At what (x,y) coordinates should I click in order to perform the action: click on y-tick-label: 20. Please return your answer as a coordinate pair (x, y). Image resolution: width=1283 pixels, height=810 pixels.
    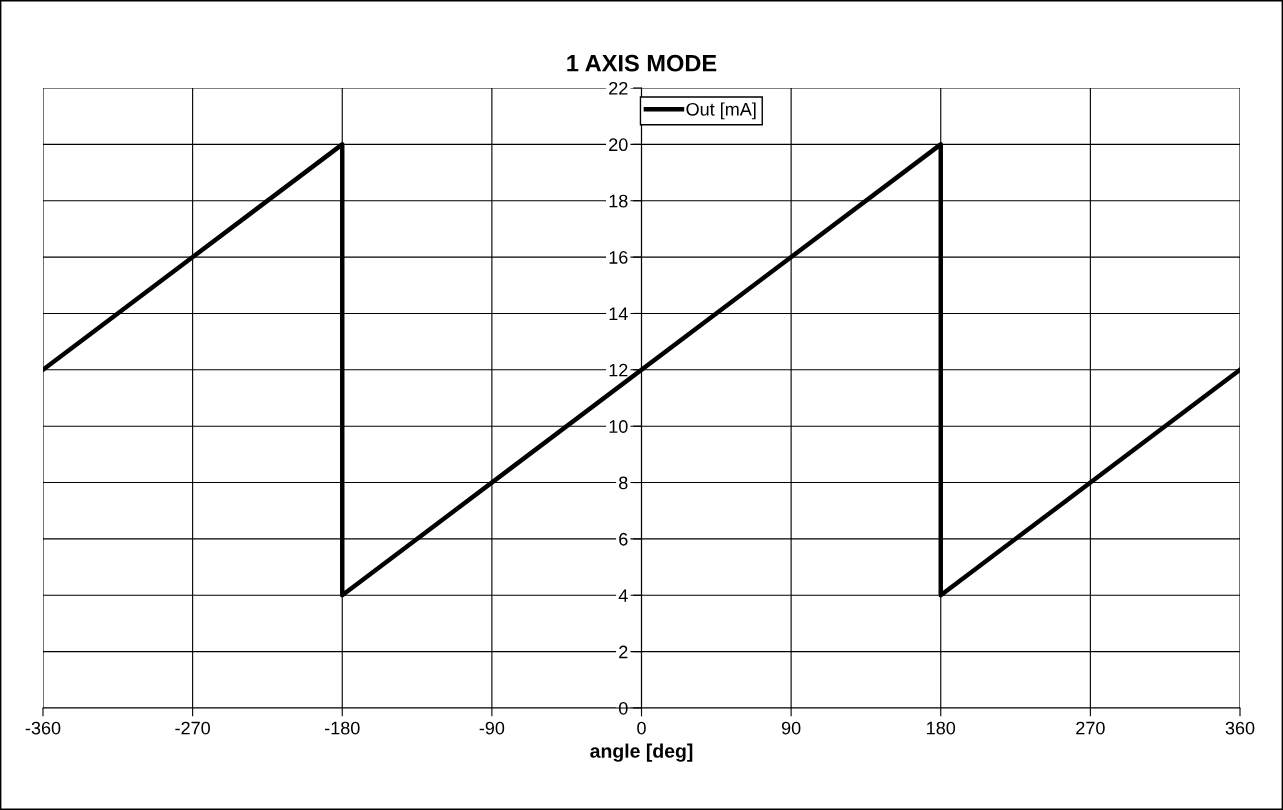
    Looking at the image, I should click on (618, 145).